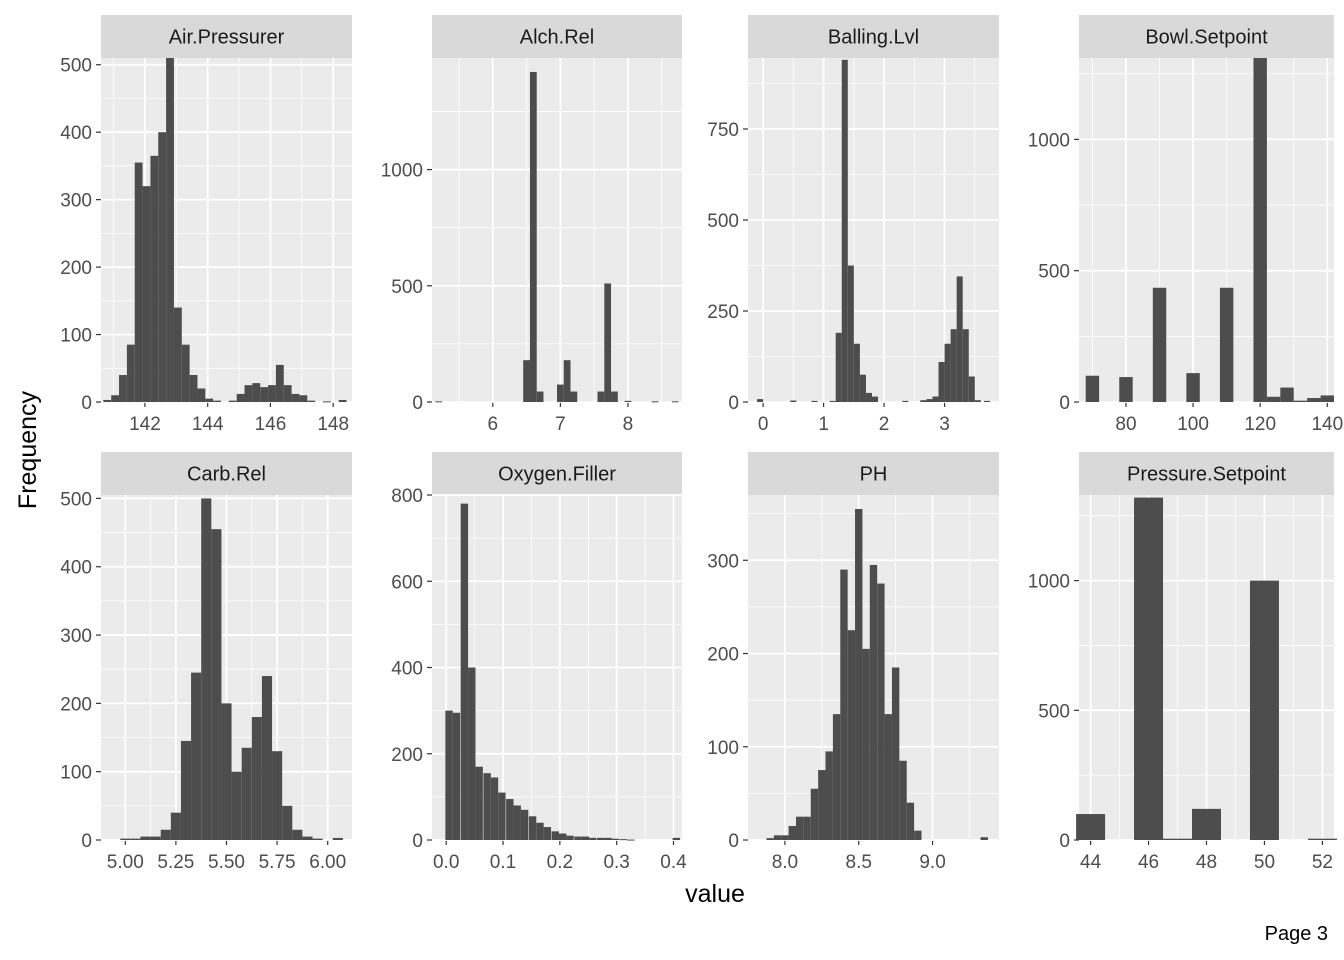 Image resolution: width=1344 pixels, height=960 pixels. I want to click on page-number: Page 3, so click(1296, 934).